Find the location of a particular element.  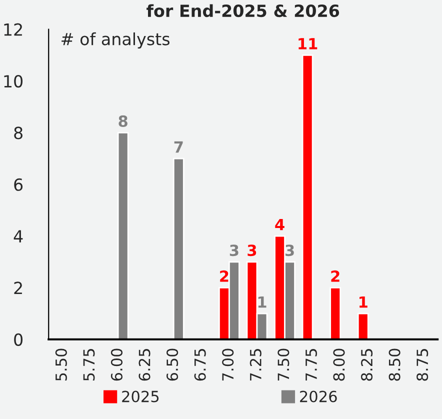

chart-title: for End-2025 & 2026 is located at coordinates (243, 11).